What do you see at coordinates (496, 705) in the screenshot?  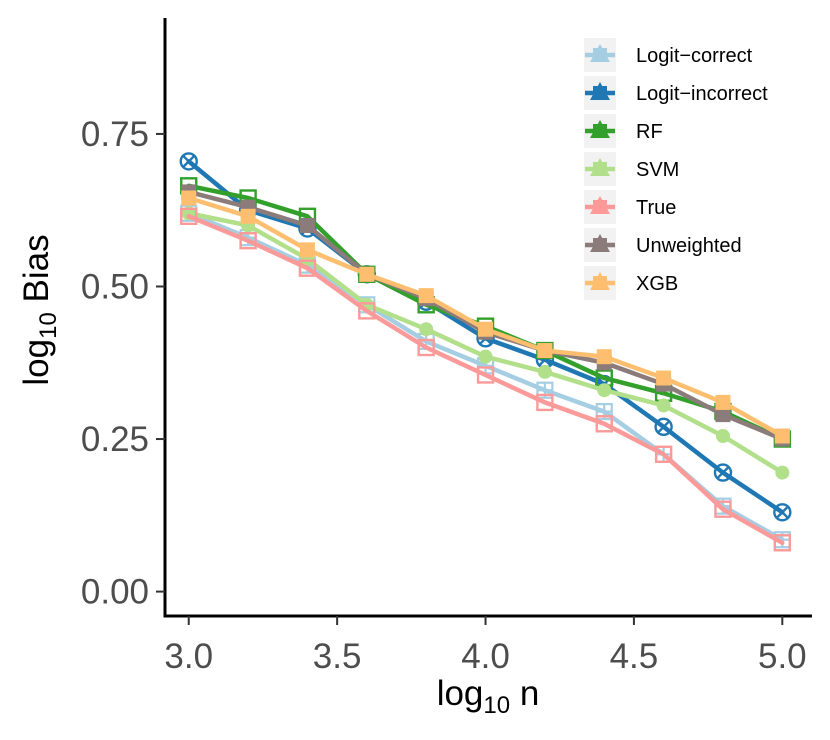 I see `x-axis-title-sub: 10` at bounding box center [496, 705].